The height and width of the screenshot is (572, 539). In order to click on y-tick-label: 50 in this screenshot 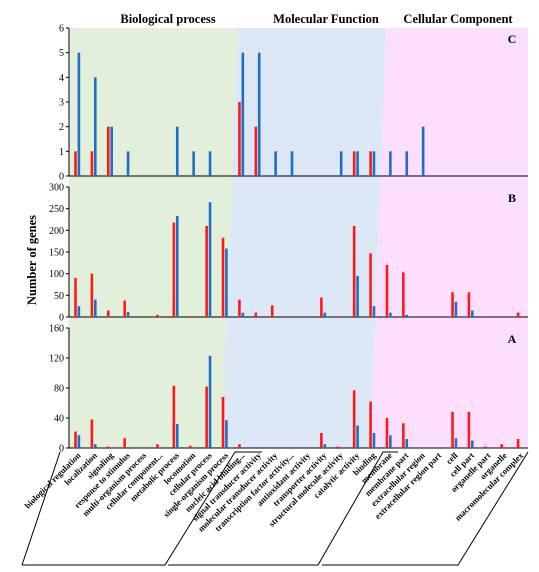, I will do `click(59, 296)`.